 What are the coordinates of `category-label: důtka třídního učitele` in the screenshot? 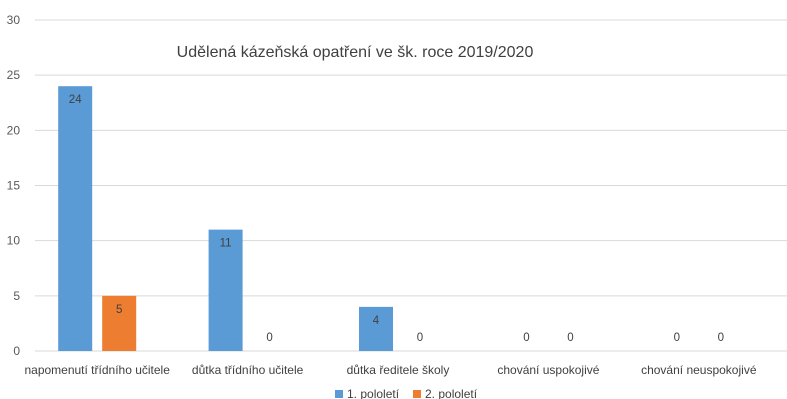 It's located at (248, 370).